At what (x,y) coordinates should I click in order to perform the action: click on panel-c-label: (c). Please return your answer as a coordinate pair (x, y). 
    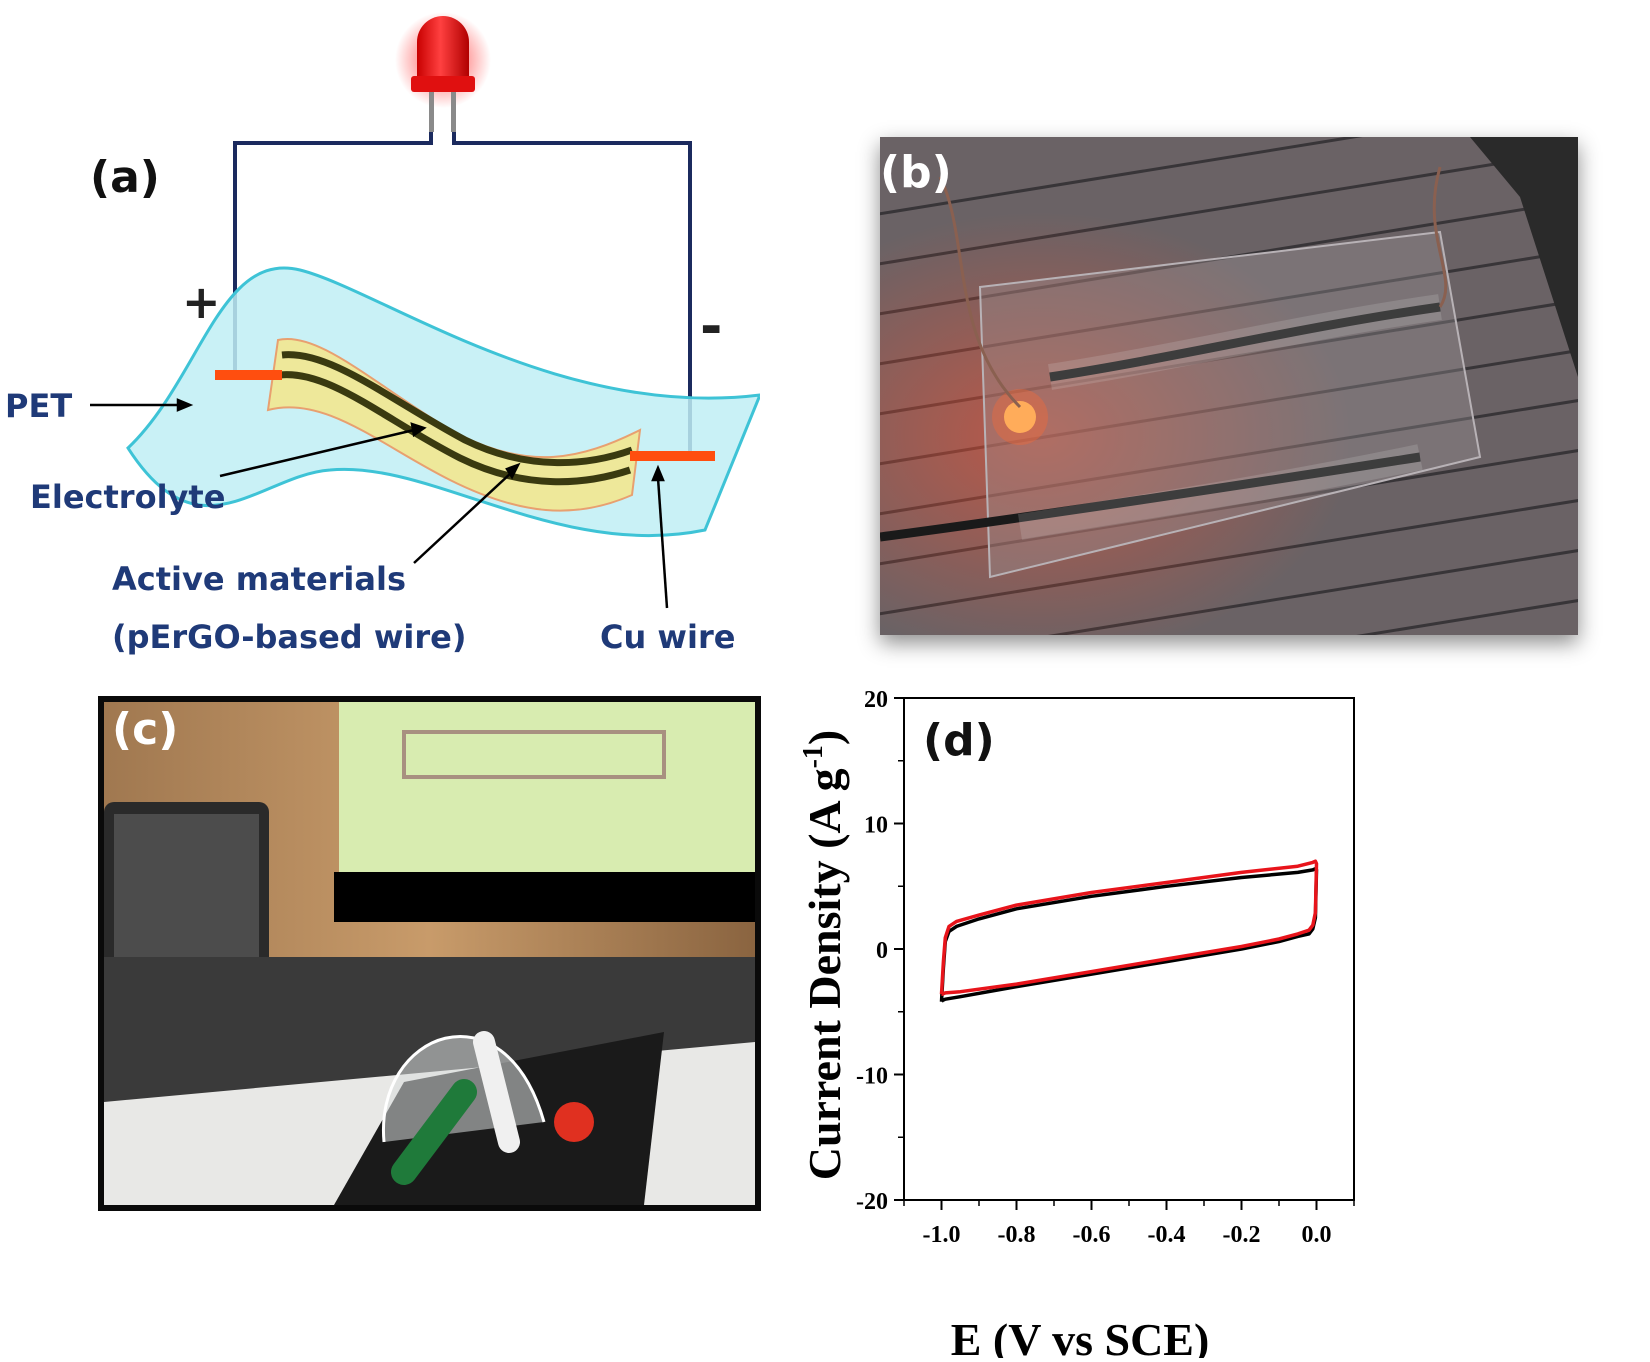
    Looking at the image, I should click on (145, 729).